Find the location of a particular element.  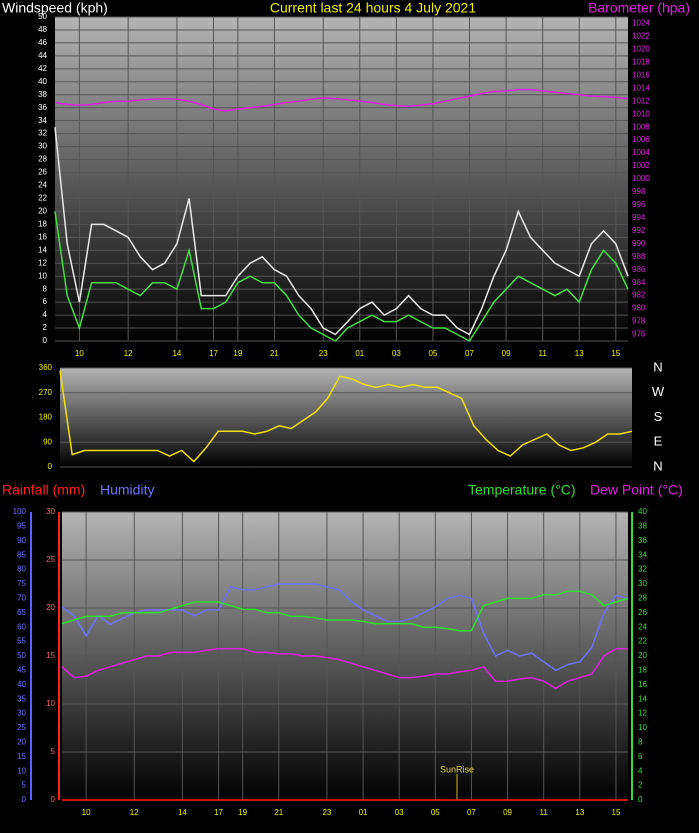

y-tick-label: 1022 is located at coordinates (641, 36).